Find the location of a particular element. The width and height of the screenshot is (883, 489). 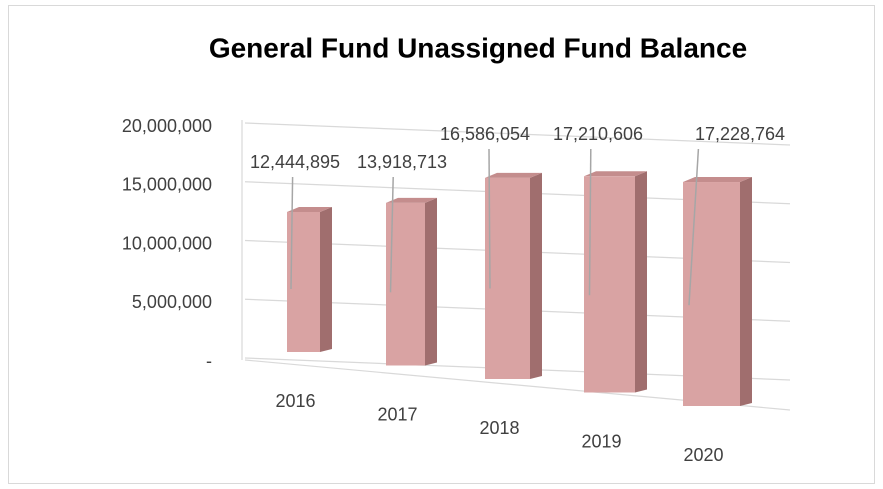

y-tick-label: 5,000,000 is located at coordinates (172, 302).